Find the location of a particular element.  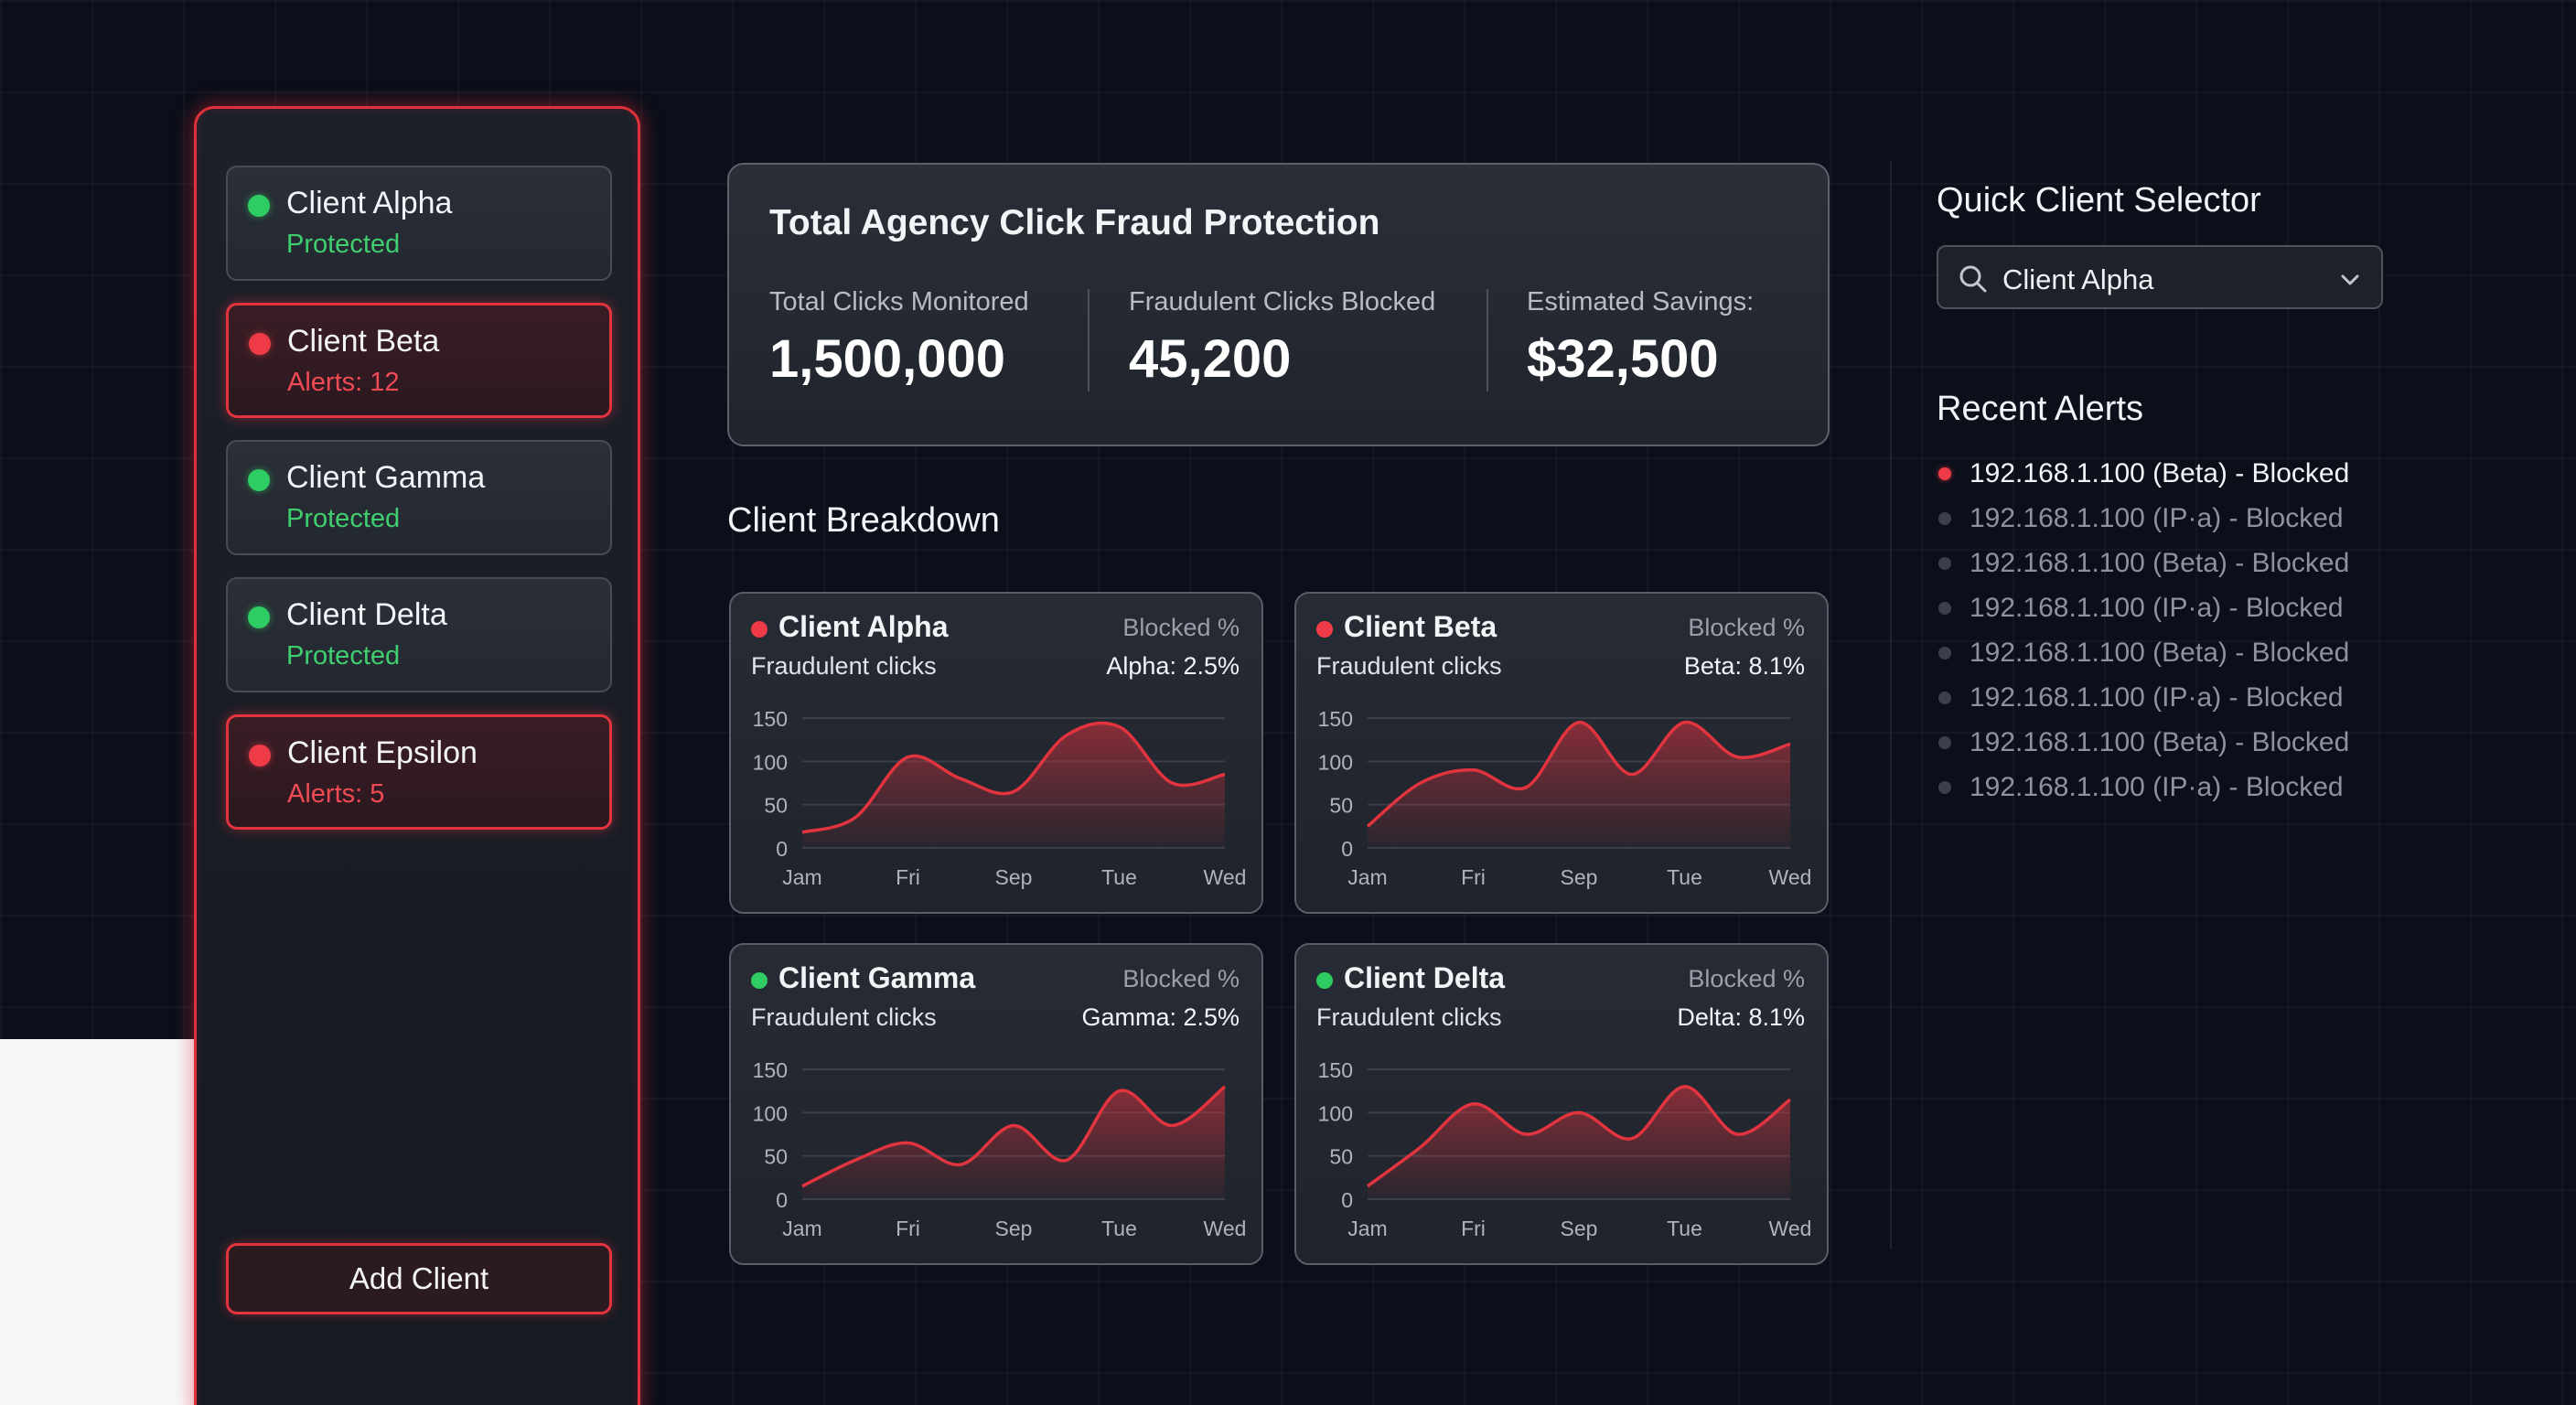

metric-savings: Estimated Savings: $32,500 is located at coordinates (1640, 338).